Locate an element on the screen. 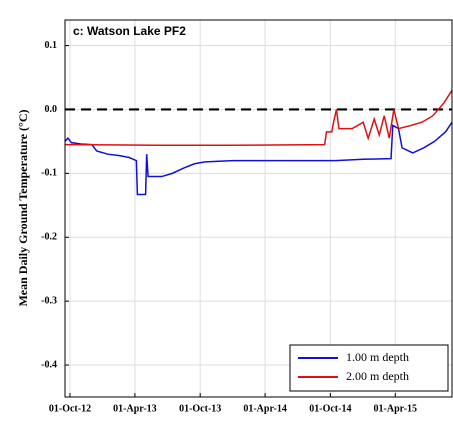 The height and width of the screenshot is (428, 453). legend-label: 2.00 m depth is located at coordinates (377, 376).